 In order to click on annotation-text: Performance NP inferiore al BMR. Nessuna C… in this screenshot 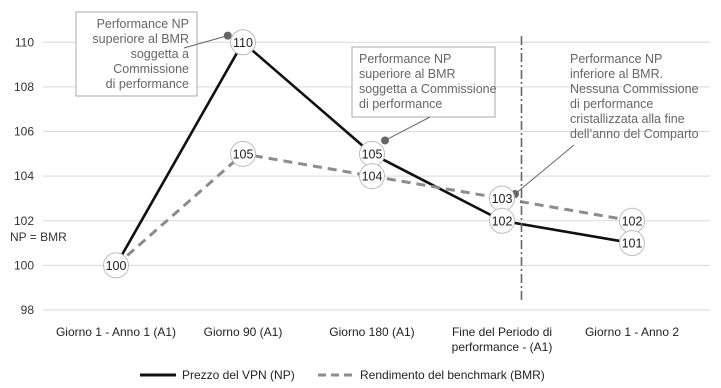, I will do `click(634, 96)`.